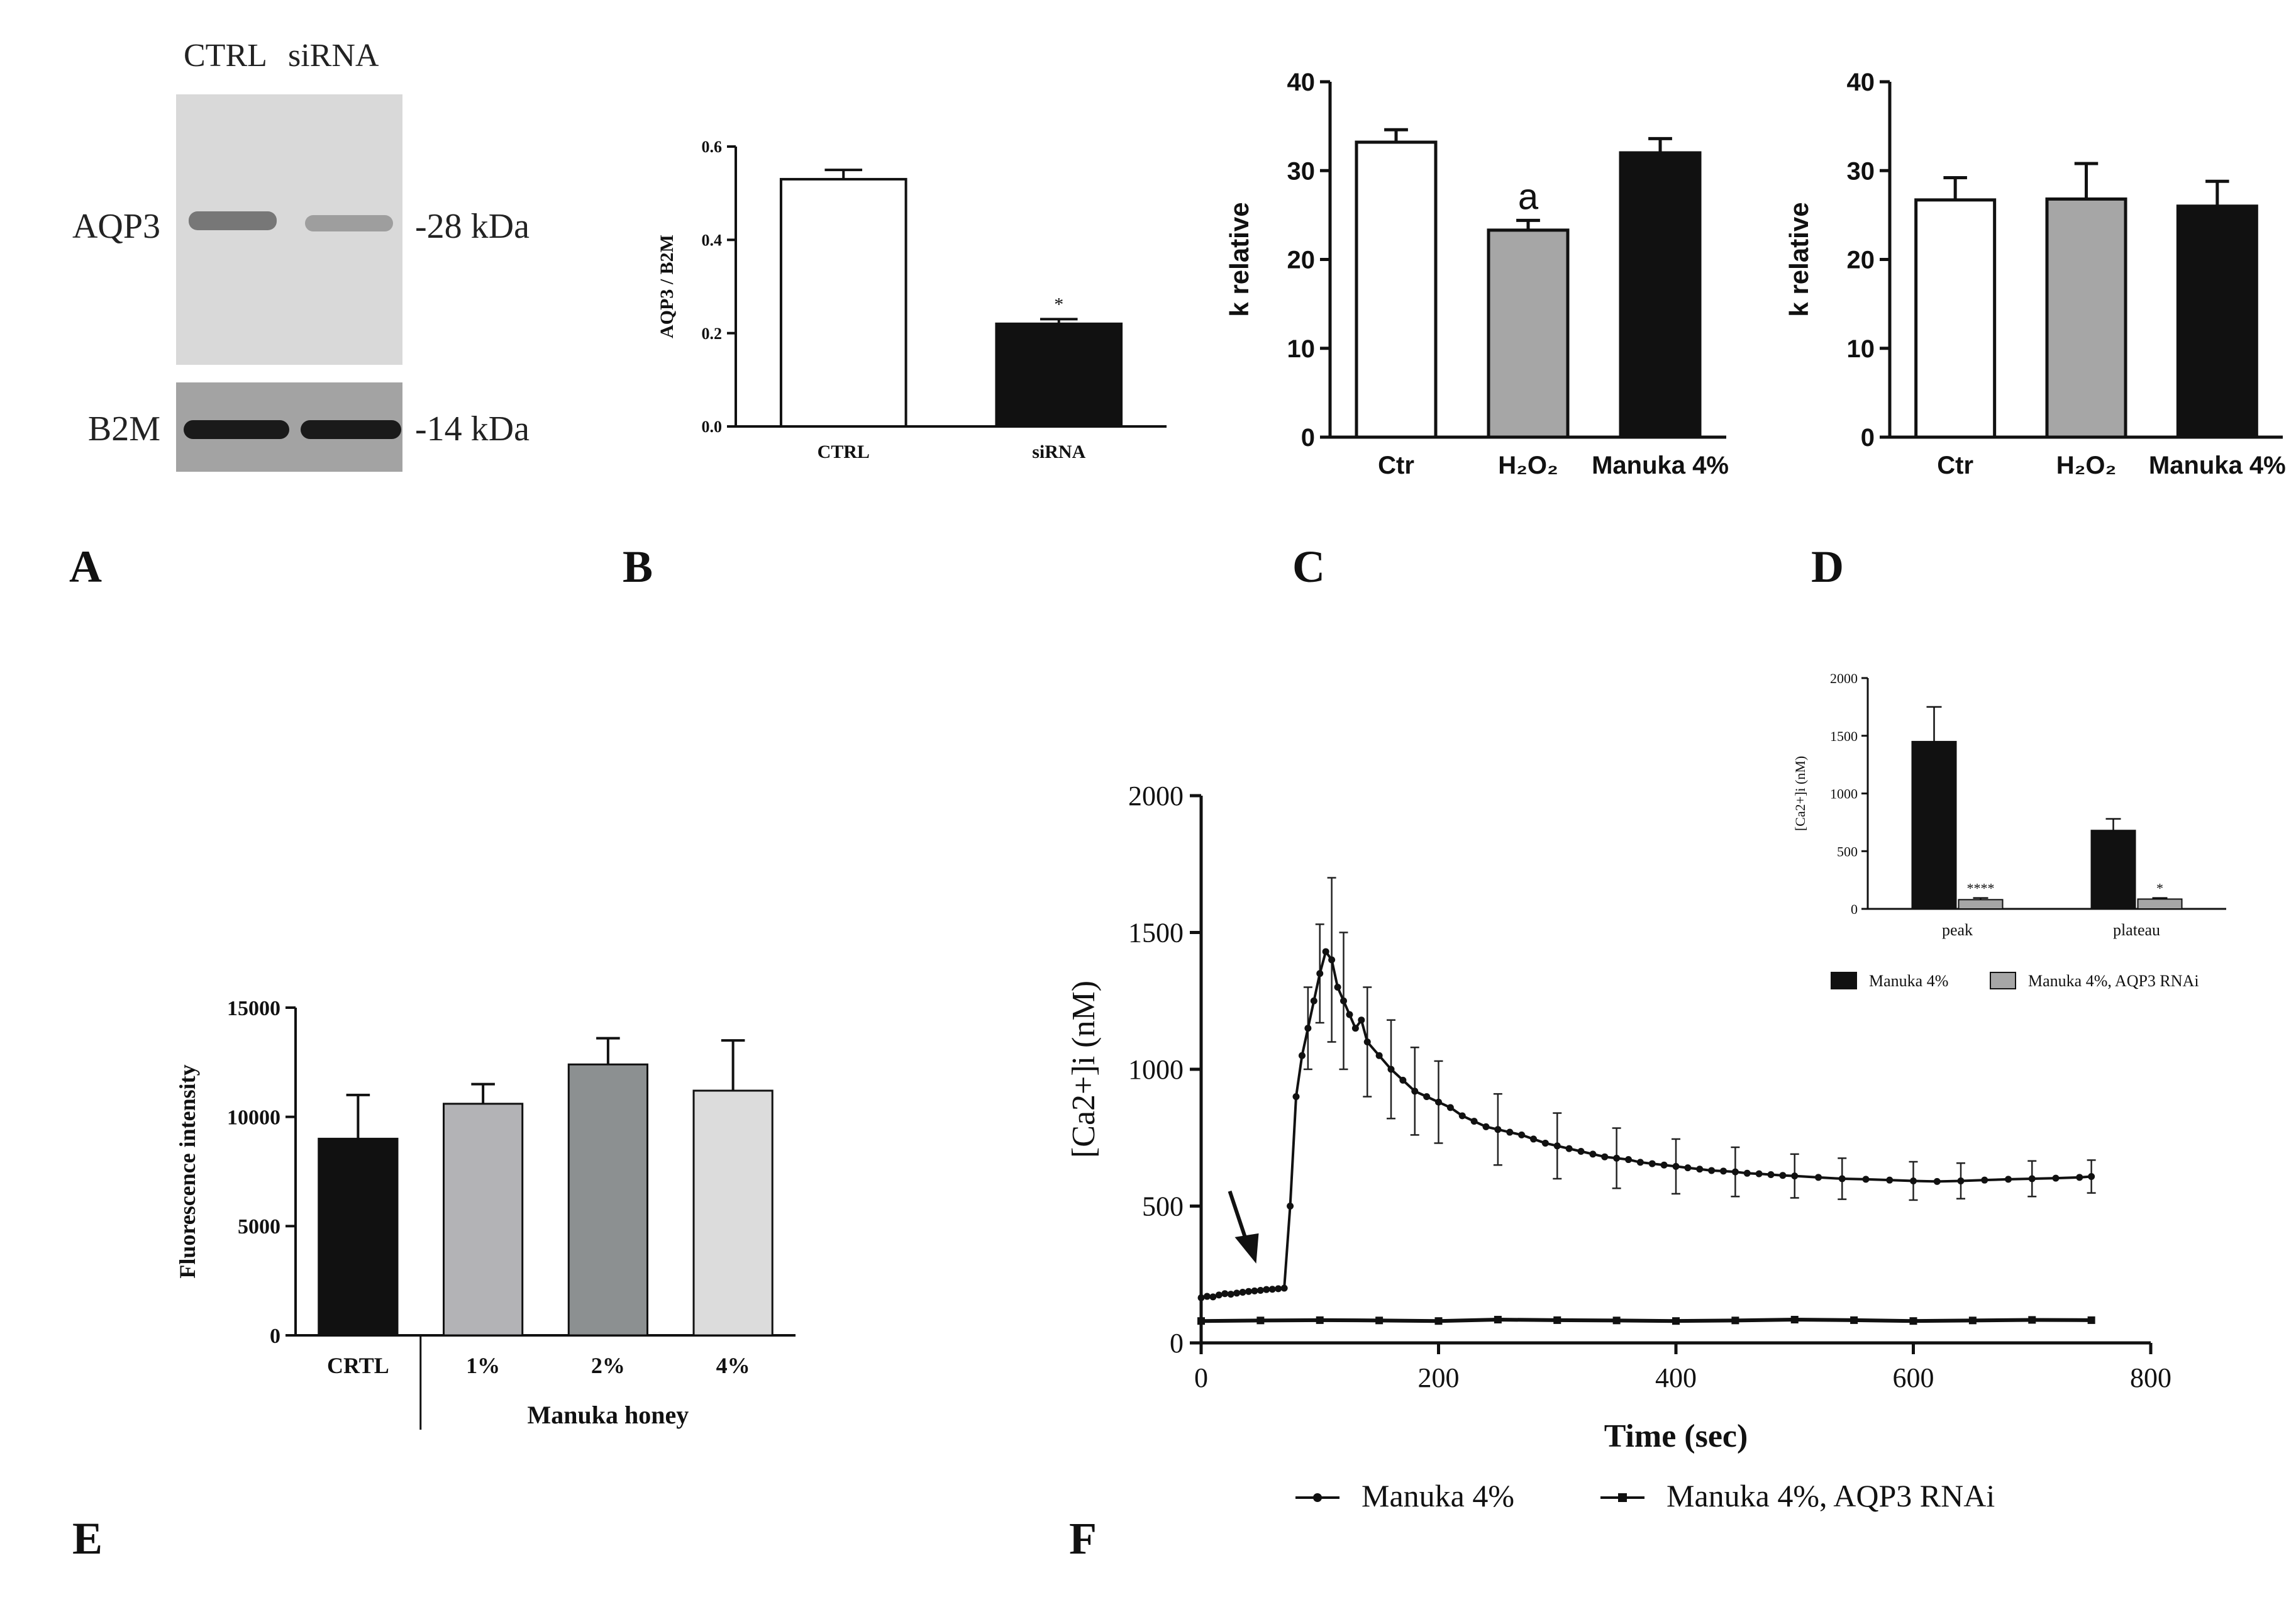  What do you see at coordinates (1676, 1436) in the screenshot?
I see `x-axis-label: Time (sec)` at bounding box center [1676, 1436].